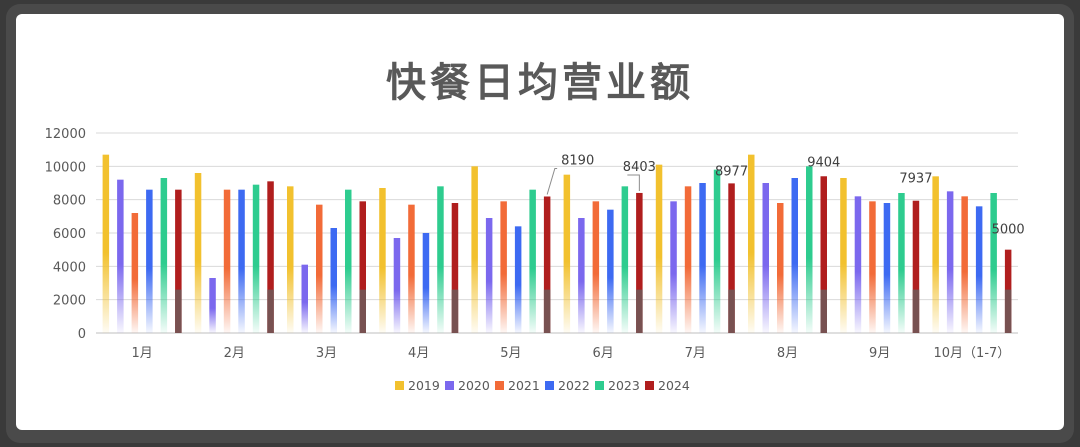 This screenshot has height=447, width=1080. Describe the element at coordinates (731, 171) in the screenshot. I see `data-label: 8977` at that location.